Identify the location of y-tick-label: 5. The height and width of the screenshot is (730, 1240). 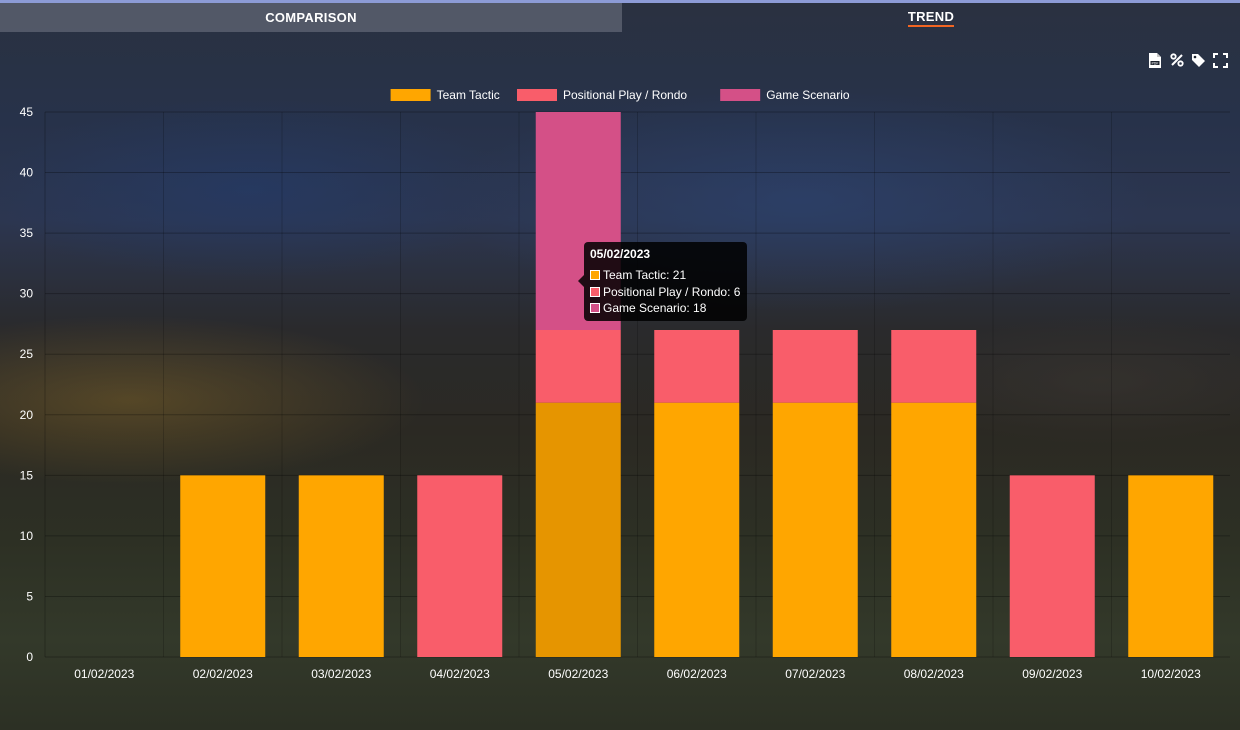
(29, 596).